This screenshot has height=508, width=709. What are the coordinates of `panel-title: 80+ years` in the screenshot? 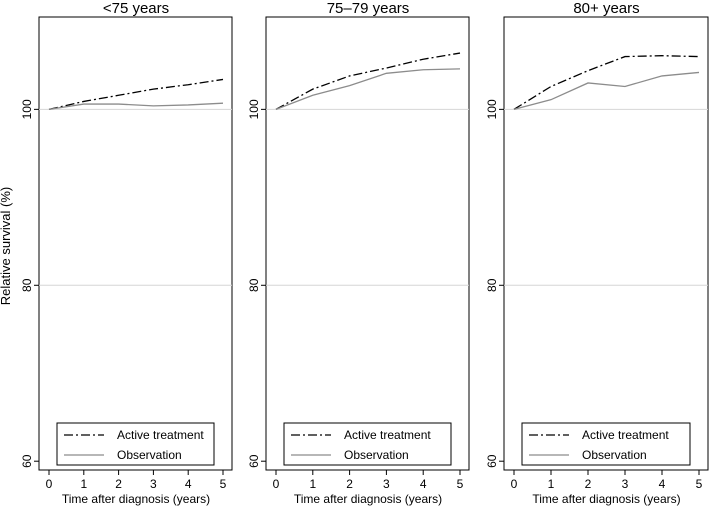 It's located at (606, 8).